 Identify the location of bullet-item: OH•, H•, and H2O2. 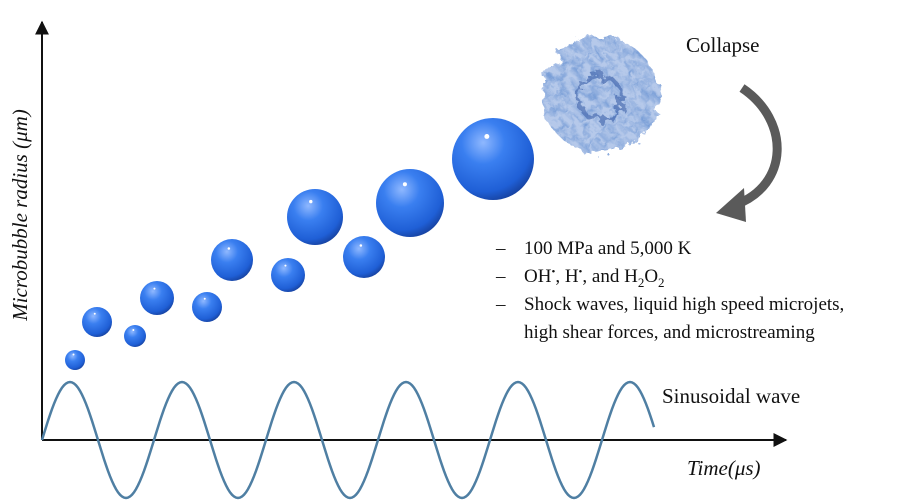
(594, 278).